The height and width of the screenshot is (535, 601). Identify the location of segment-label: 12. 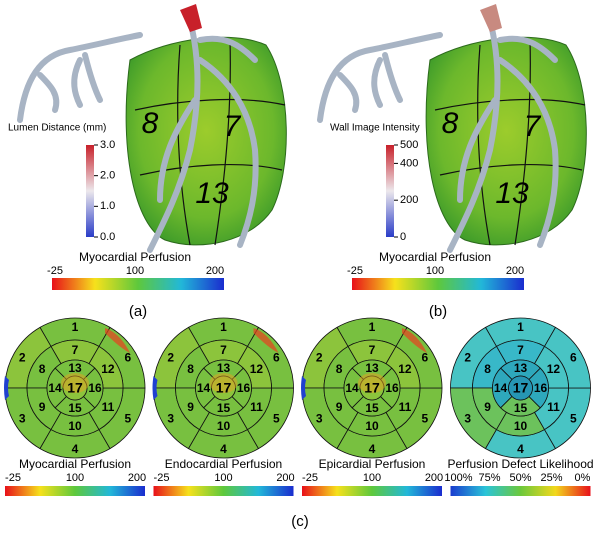
(108, 369).